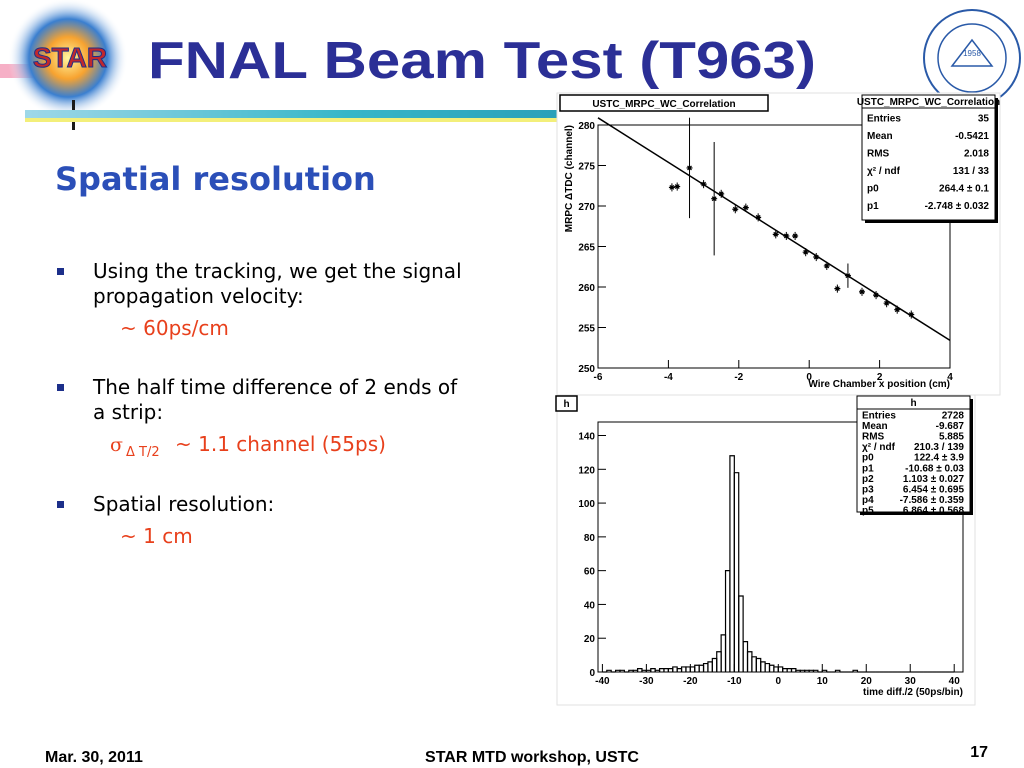  Describe the element at coordinates (868, 479) in the screenshot. I see `stats-key: p2` at that location.